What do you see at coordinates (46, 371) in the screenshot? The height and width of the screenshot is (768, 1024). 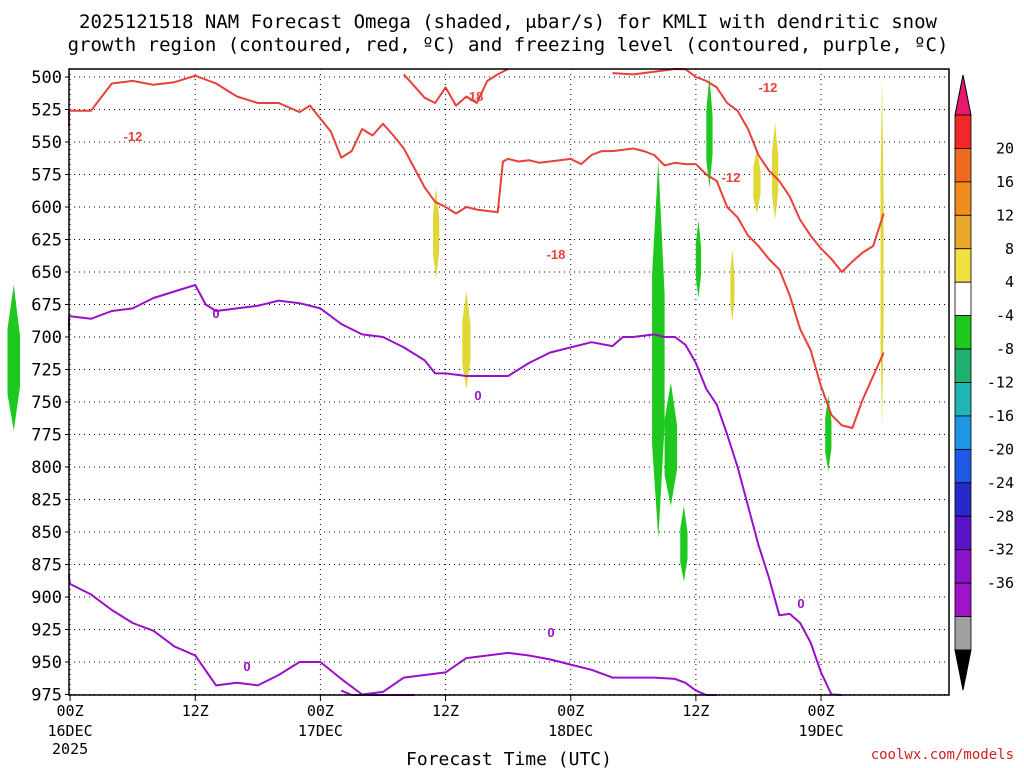 I see `y-tick-label: 725` at bounding box center [46, 371].